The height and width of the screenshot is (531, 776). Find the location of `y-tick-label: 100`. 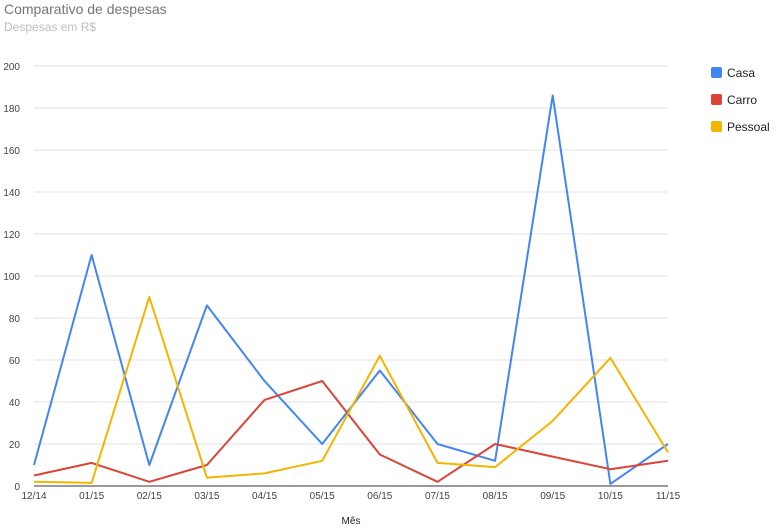

y-tick-label: 100 is located at coordinates (11, 277).